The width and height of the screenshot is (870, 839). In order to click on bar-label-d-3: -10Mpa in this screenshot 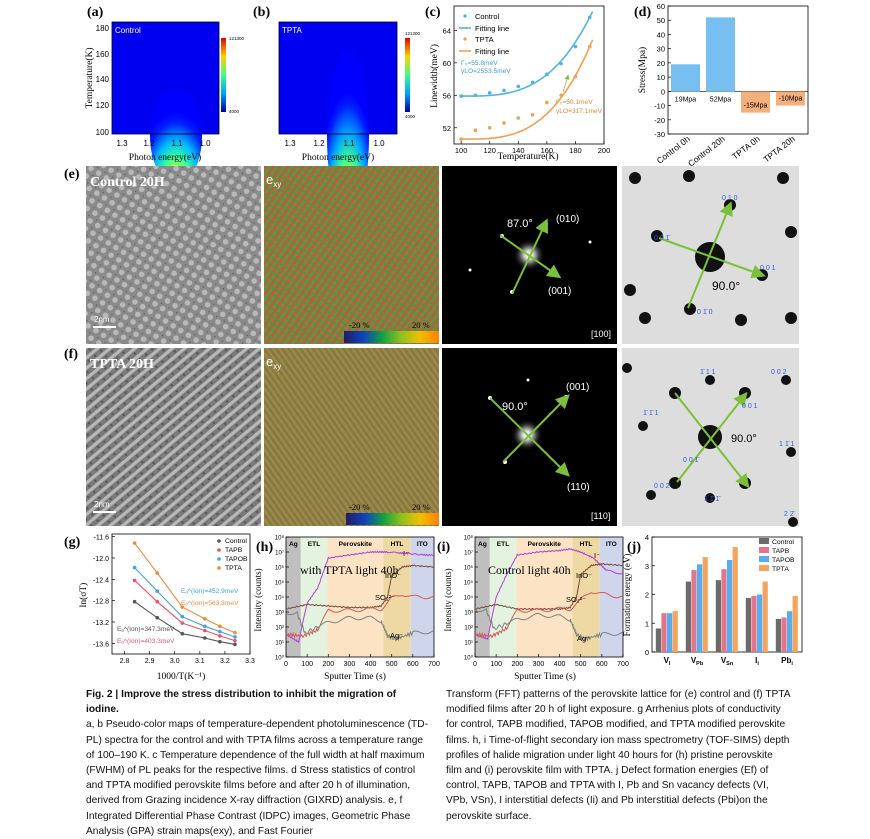, I will do `click(791, 99)`.